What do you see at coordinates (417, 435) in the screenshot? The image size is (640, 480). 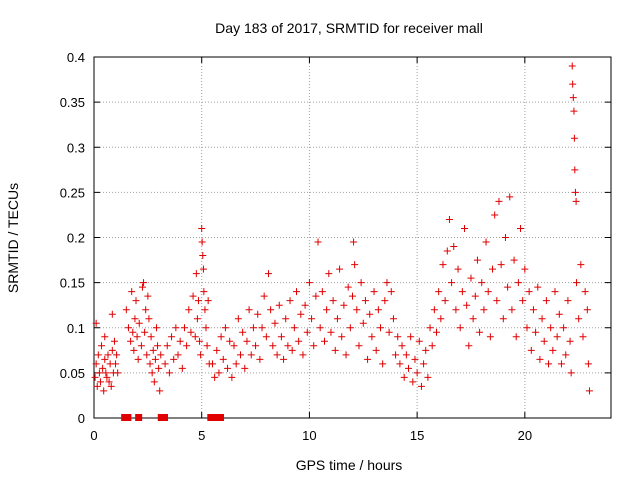 I see `x-tick-label: 15` at bounding box center [417, 435].